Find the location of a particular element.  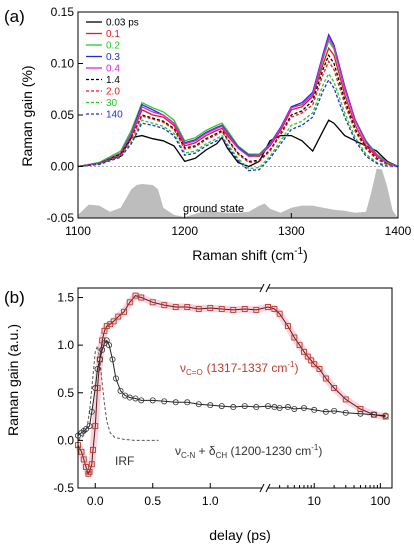

x-tick-label-1: 1200 is located at coordinates (184, 231).